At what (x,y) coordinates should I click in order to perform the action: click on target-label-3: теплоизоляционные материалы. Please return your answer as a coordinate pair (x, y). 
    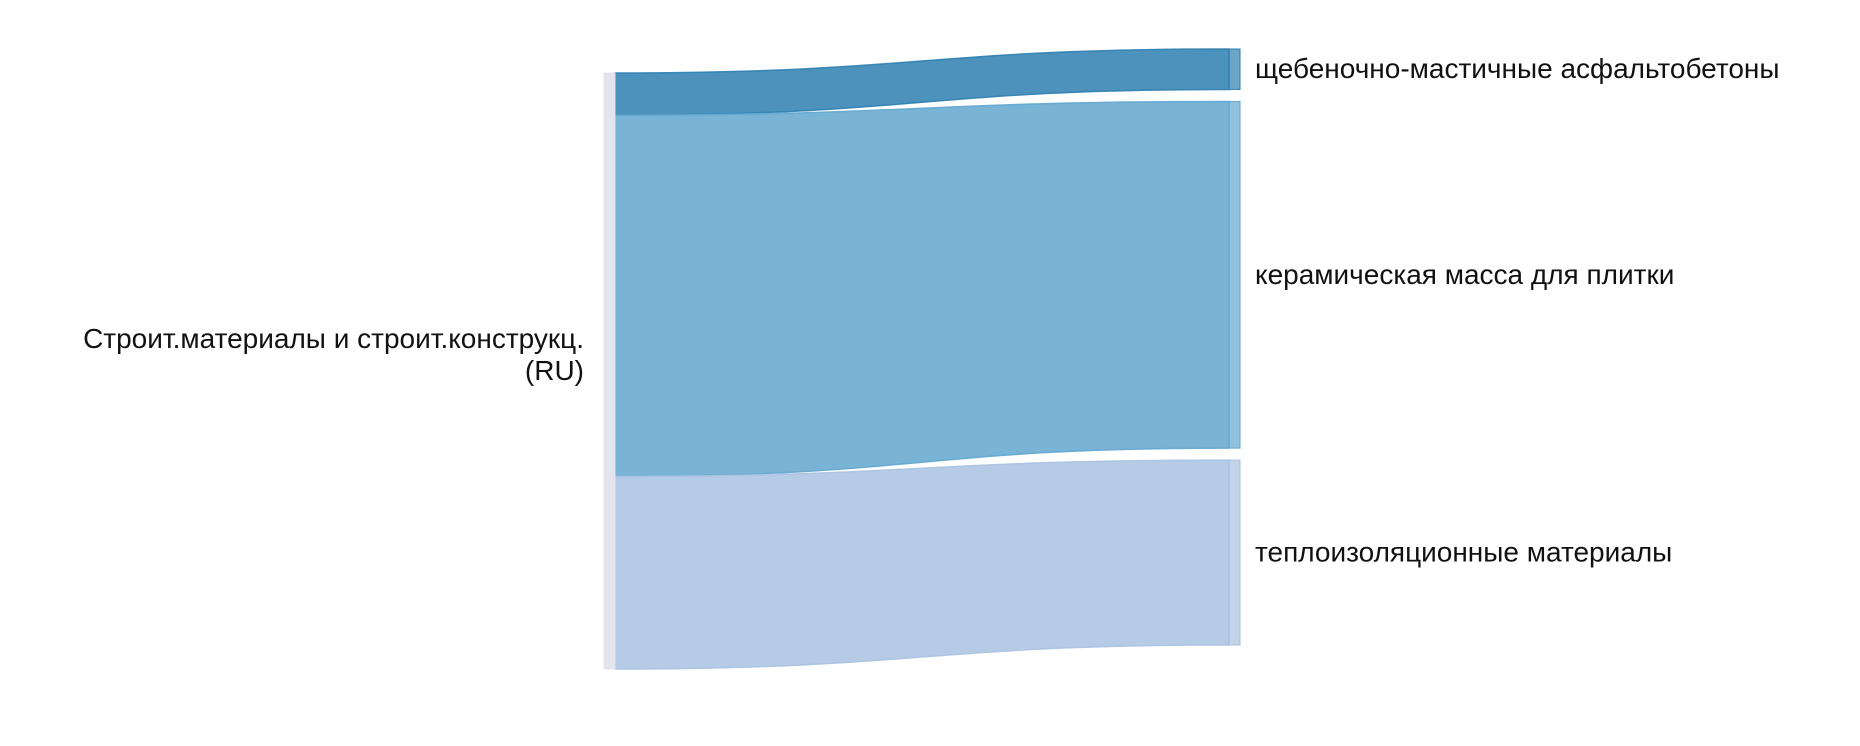
    Looking at the image, I should click on (1463, 552).